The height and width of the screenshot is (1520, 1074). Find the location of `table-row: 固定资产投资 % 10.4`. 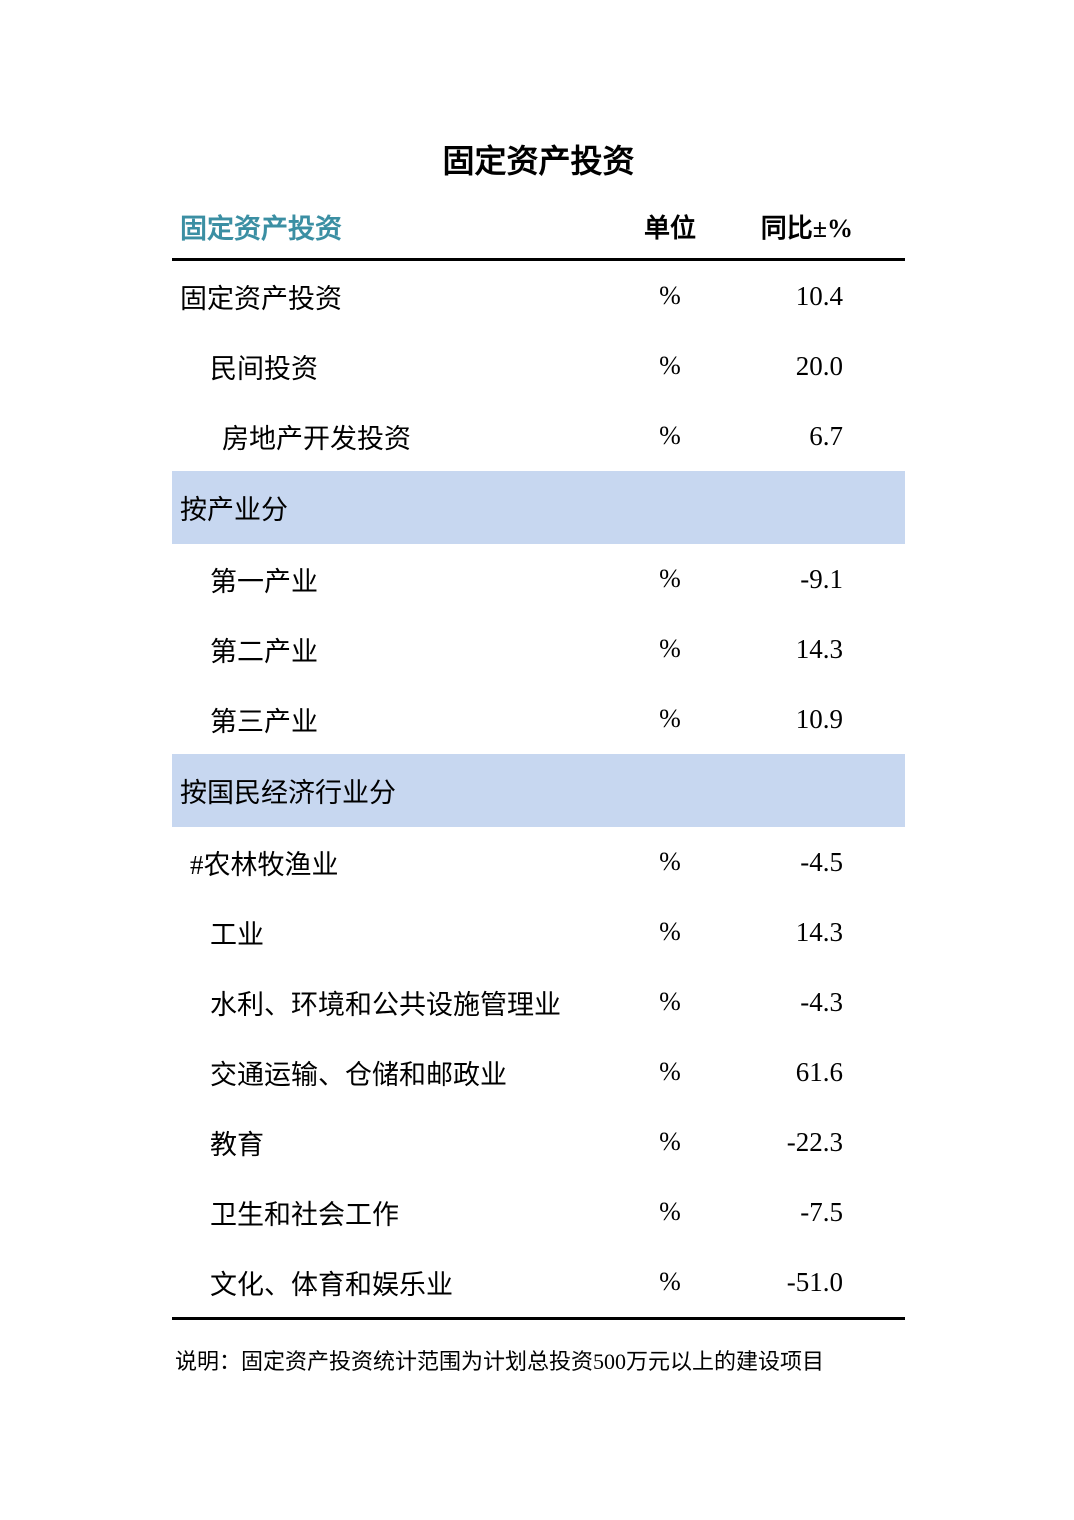

table-row: 固定资产投资 % 10.4 is located at coordinates (538, 296).